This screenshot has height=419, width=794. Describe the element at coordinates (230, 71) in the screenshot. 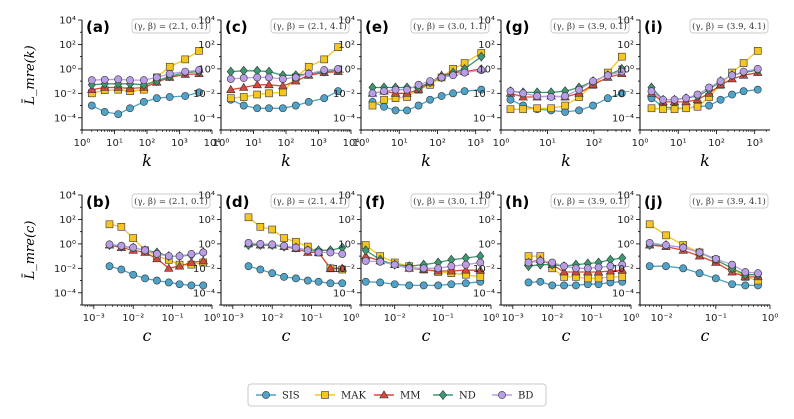

I see `point-nd` at that location.